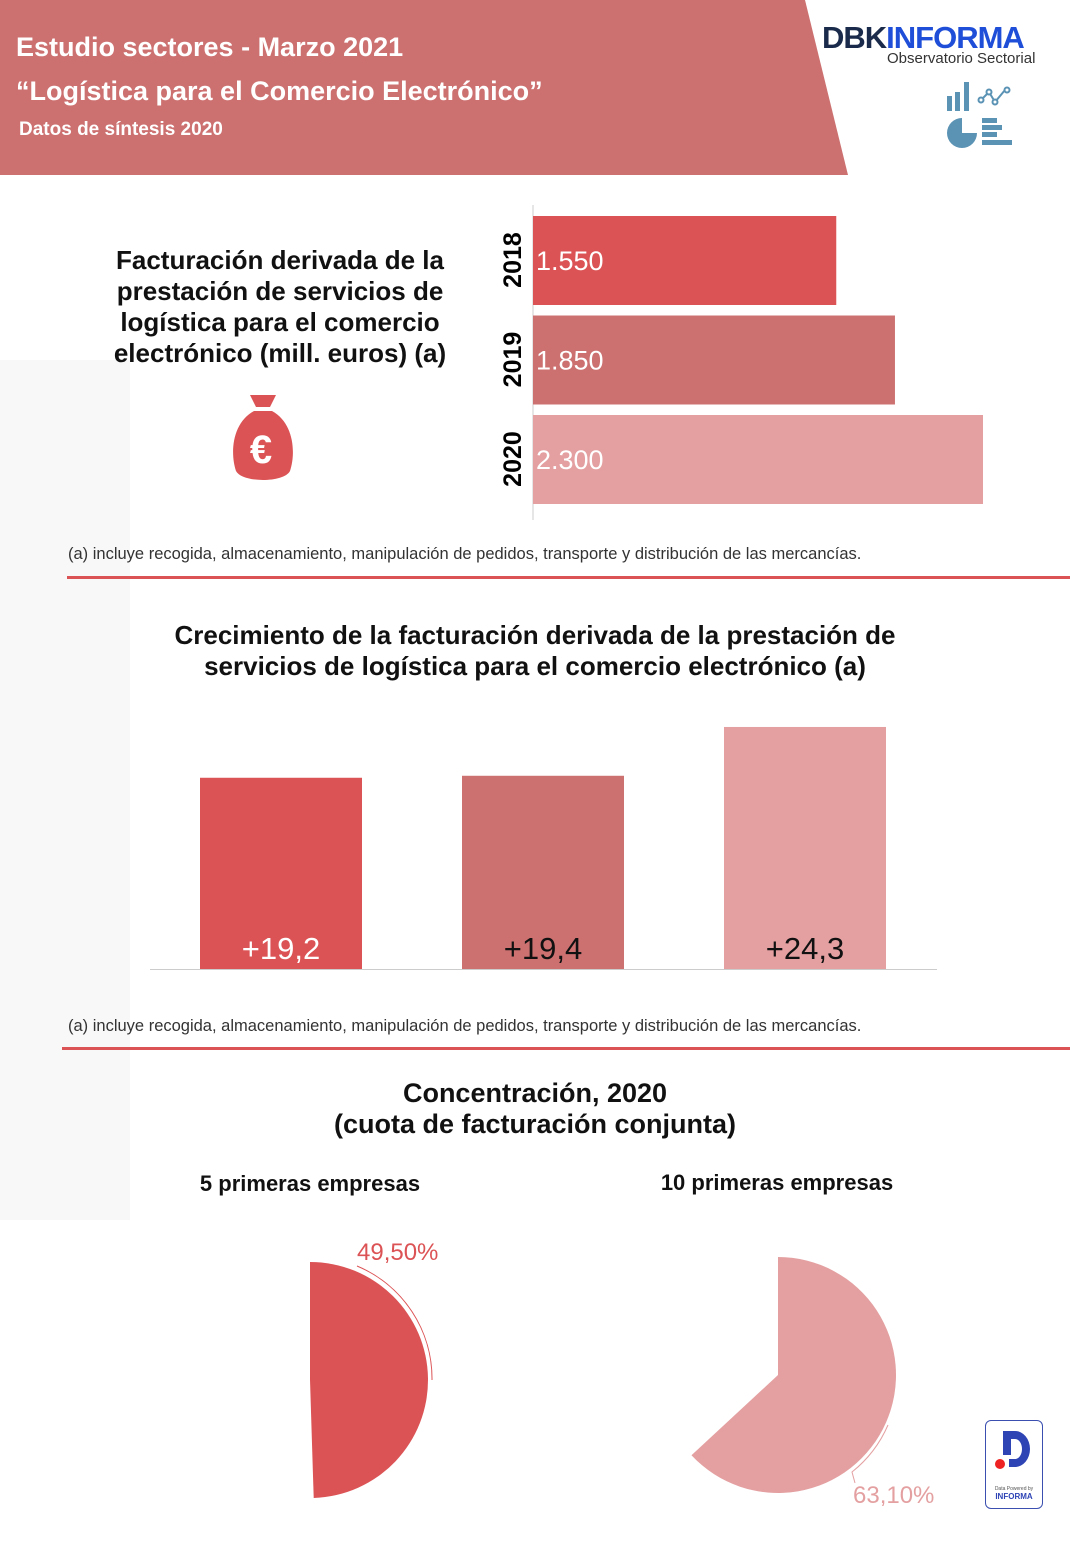 Image resolution: width=1070 pixels, height=1542 pixels. I want to click on header-banner, so click(424, 87).